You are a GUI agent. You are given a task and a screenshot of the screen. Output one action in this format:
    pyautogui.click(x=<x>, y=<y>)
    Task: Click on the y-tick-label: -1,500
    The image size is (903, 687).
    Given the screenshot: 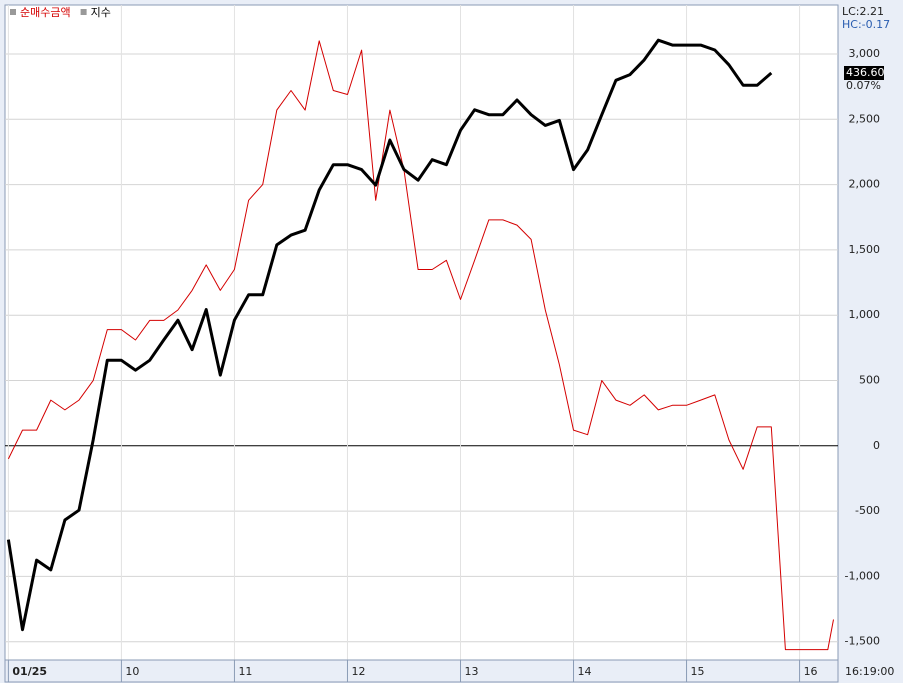 What is the action you would take?
    pyautogui.click(x=862, y=641)
    